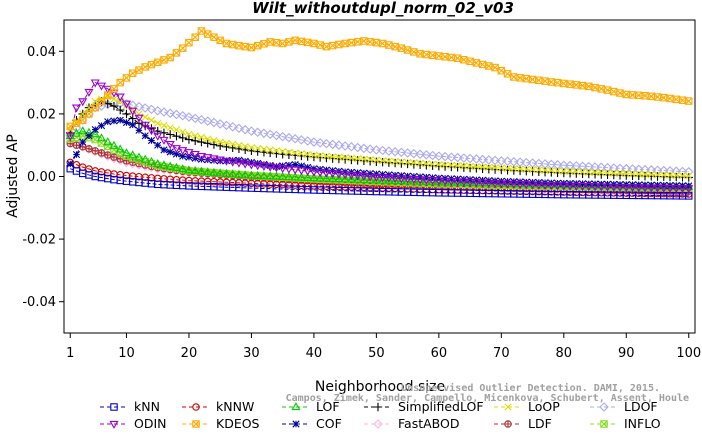 This screenshot has height=434, width=702. What do you see at coordinates (527, 406) in the screenshot?
I see `legend-item-loop: LoOP` at bounding box center [527, 406].